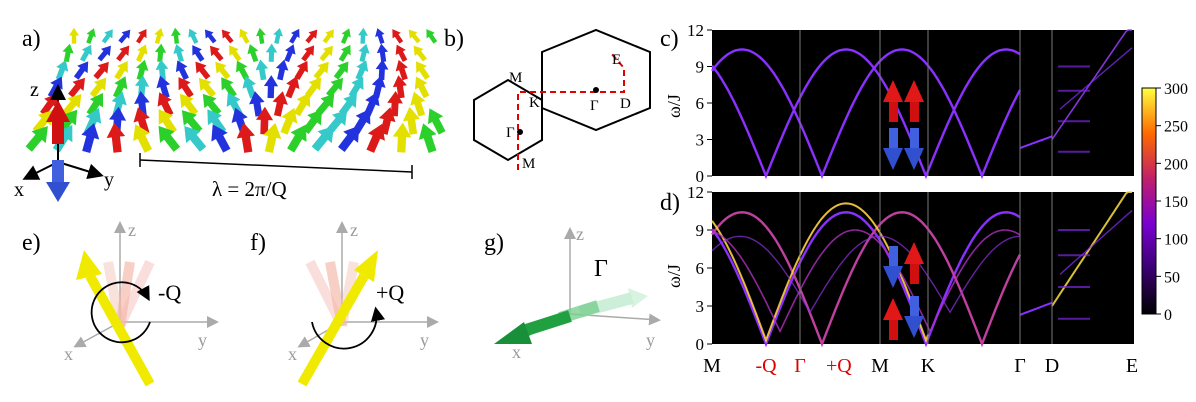 This screenshot has height=402, width=1196. I want to click on spin-up-arrows-c, so click(903, 101).